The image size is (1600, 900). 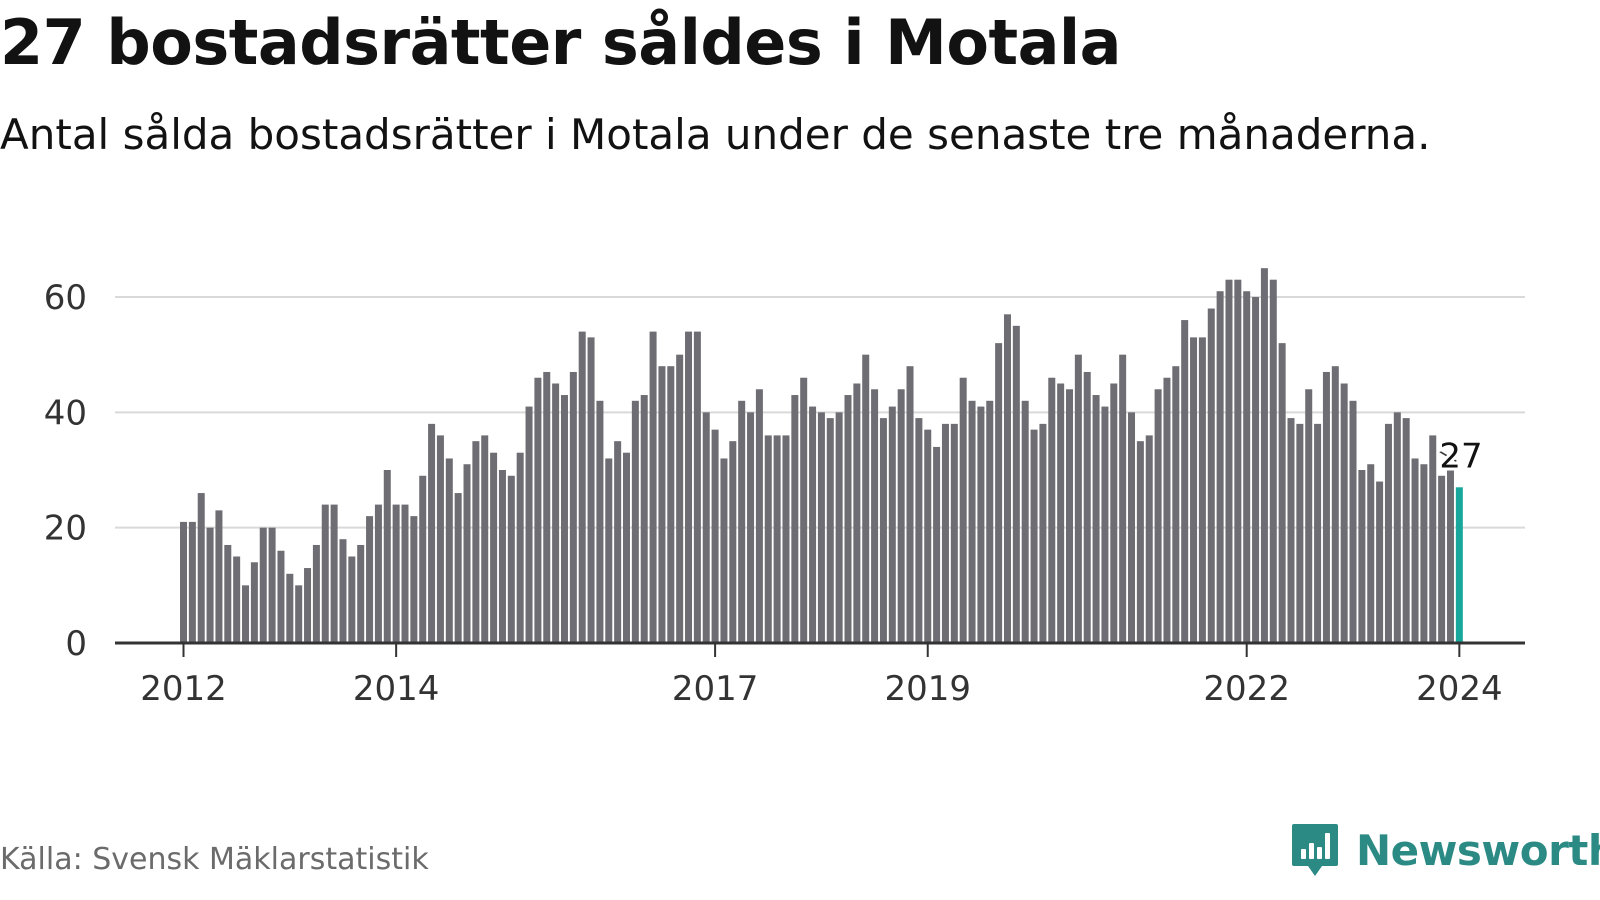 I want to click on brand-logo: Newsworthy, so click(x=1445, y=850).